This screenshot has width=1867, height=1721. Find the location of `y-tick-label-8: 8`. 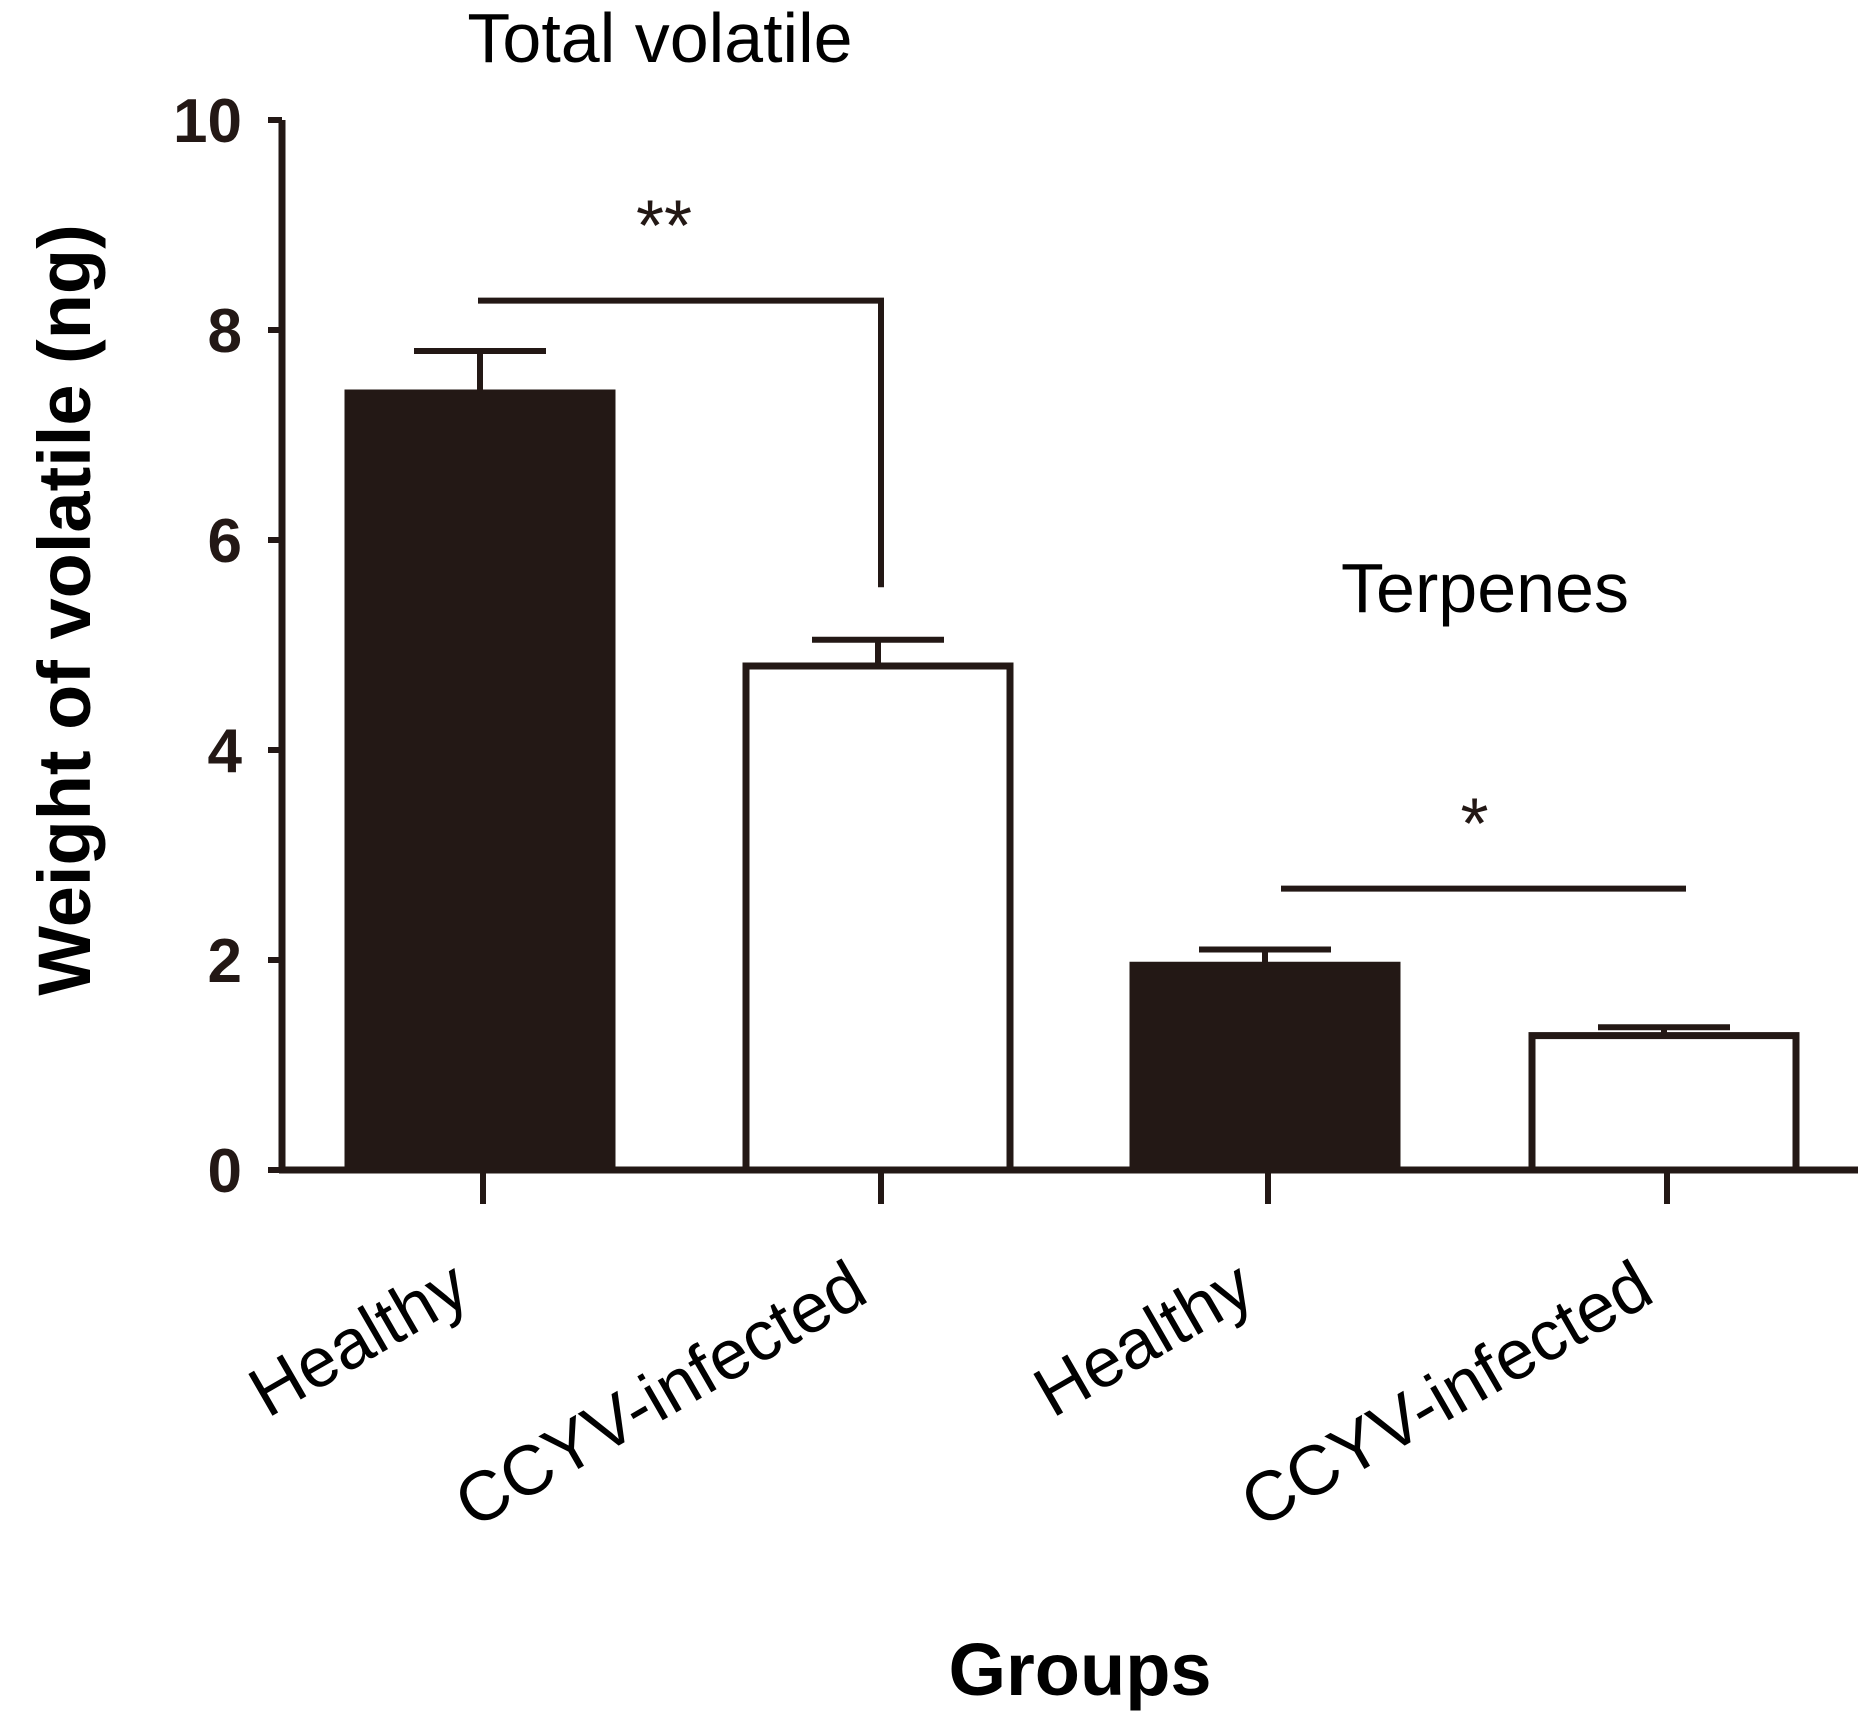

y-tick-label-8: 8 is located at coordinates (225, 331).